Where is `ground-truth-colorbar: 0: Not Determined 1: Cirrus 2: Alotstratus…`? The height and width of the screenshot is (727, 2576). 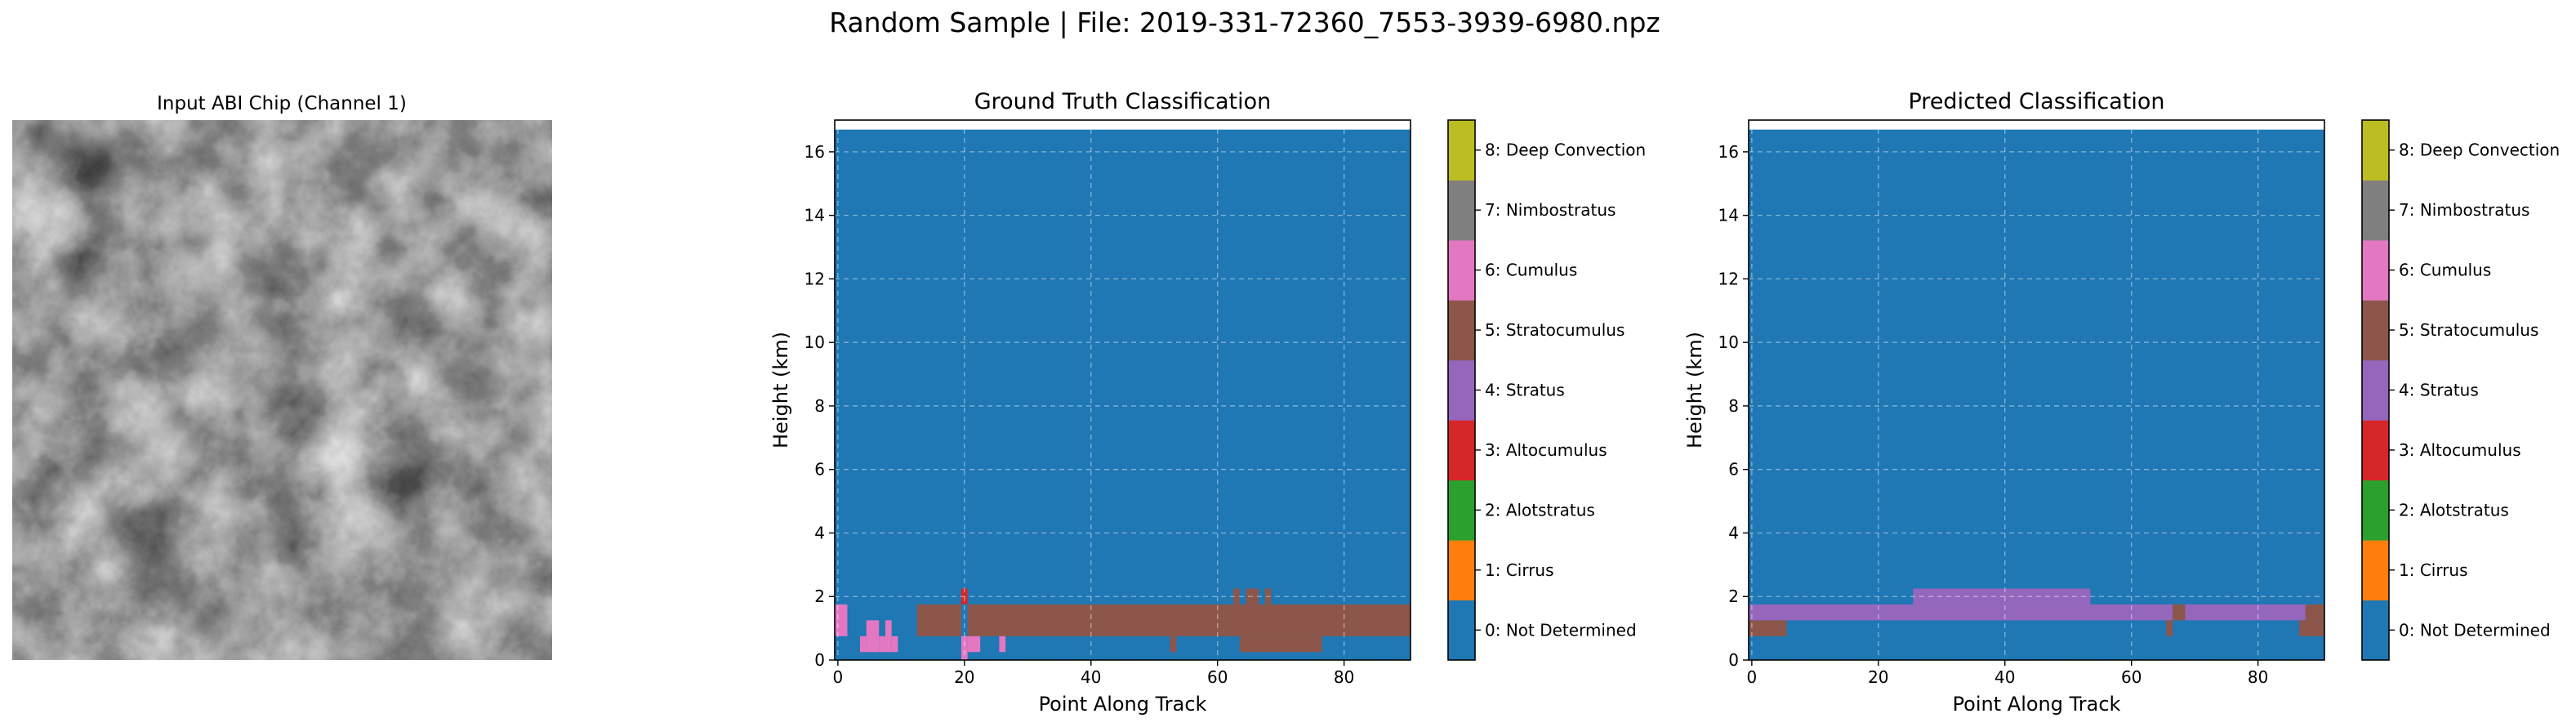
ground-truth-colorbar: 0: Not Determined 1: Cirrus 2: Alotstratus… is located at coordinates (1546, 390).